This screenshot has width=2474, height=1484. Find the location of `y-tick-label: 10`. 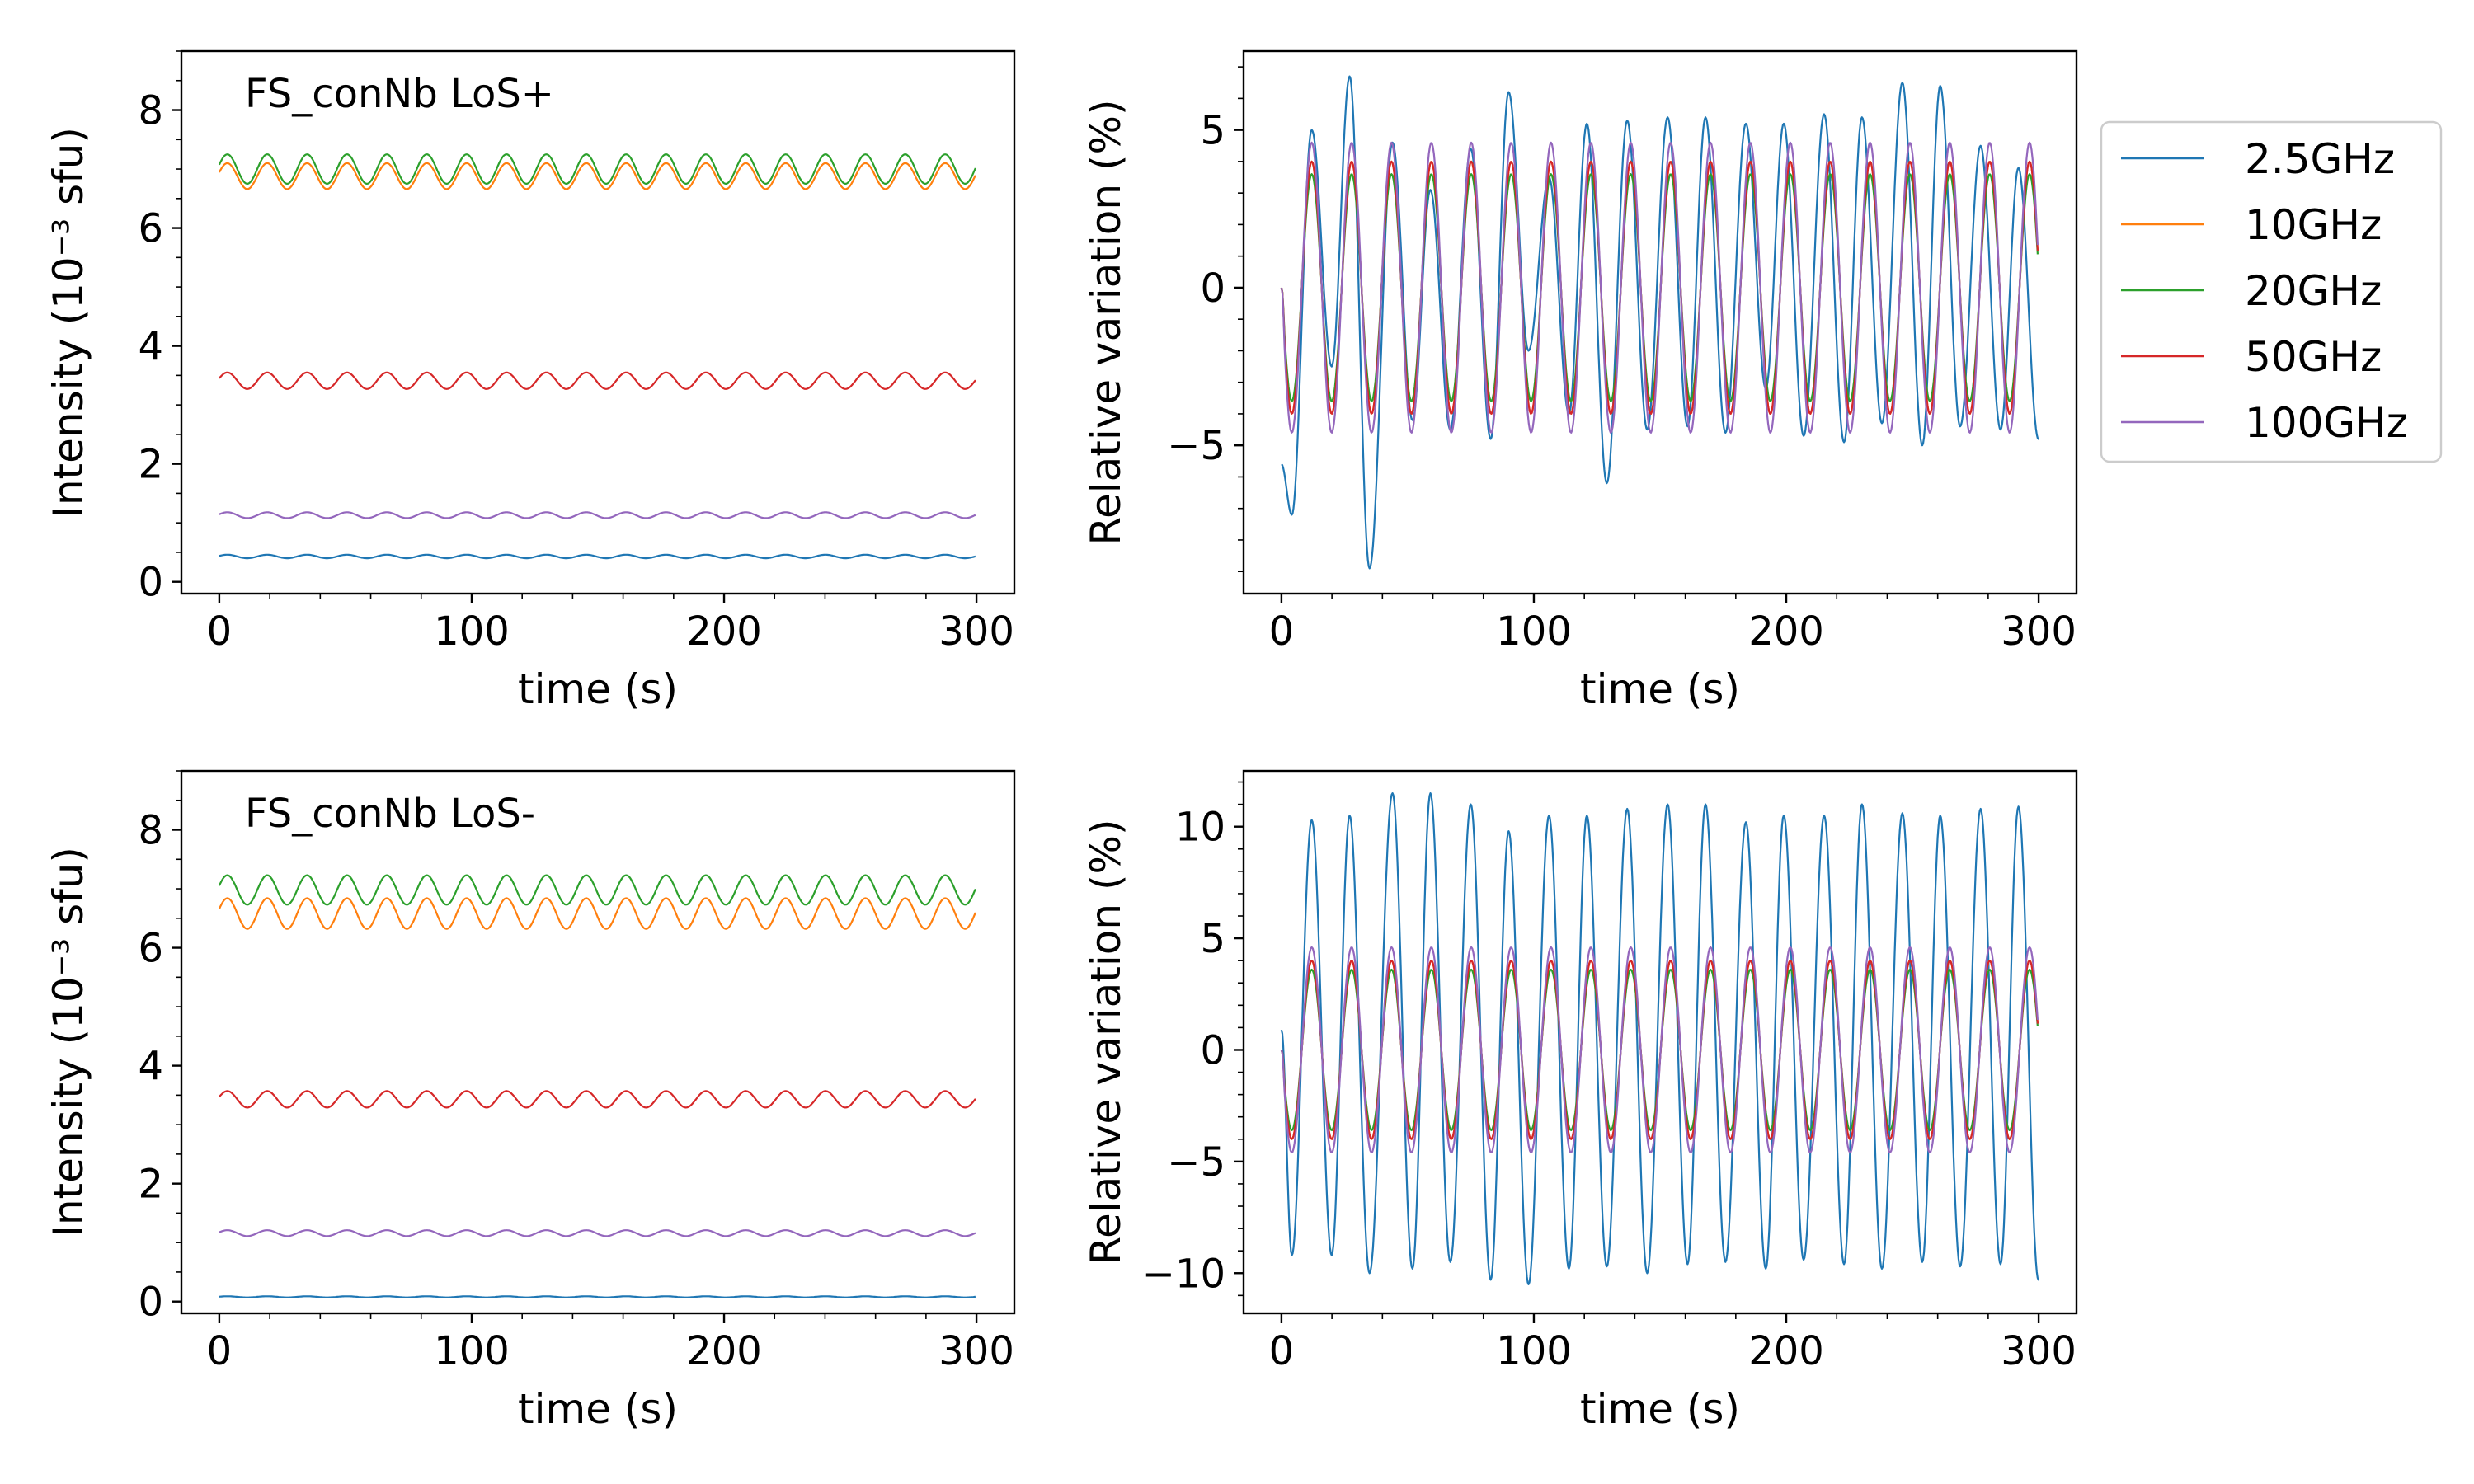

y-tick-label: 10 is located at coordinates (1200, 828).